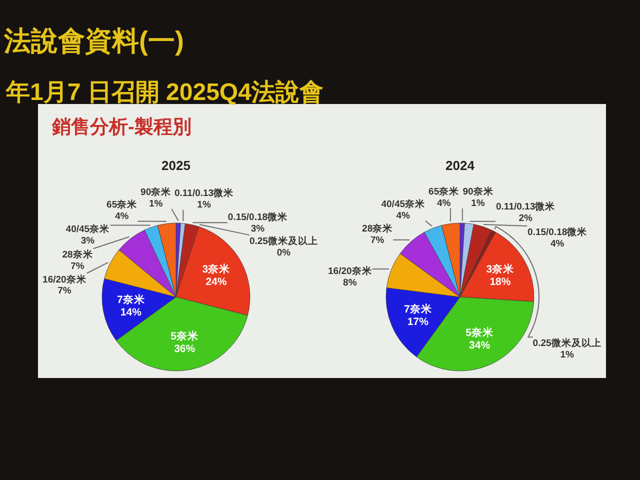 Image resolution: width=640 pixels, height=480 pixels. I want to click on data-label: 90奈米 1%, so click(478, 198).